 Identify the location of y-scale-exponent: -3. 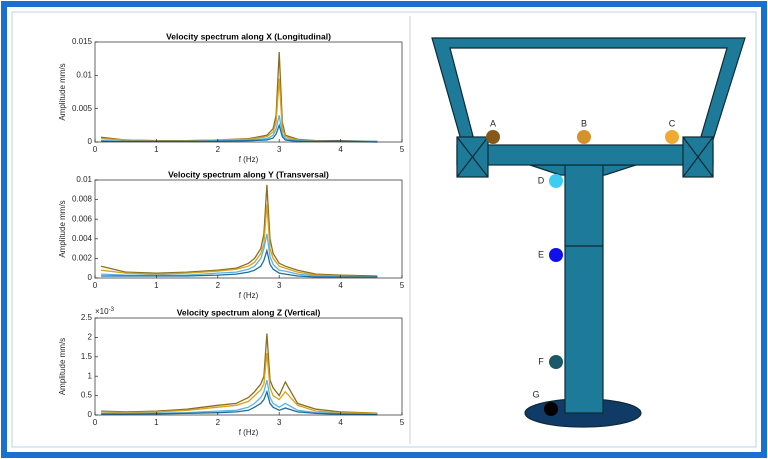
(112, 310).